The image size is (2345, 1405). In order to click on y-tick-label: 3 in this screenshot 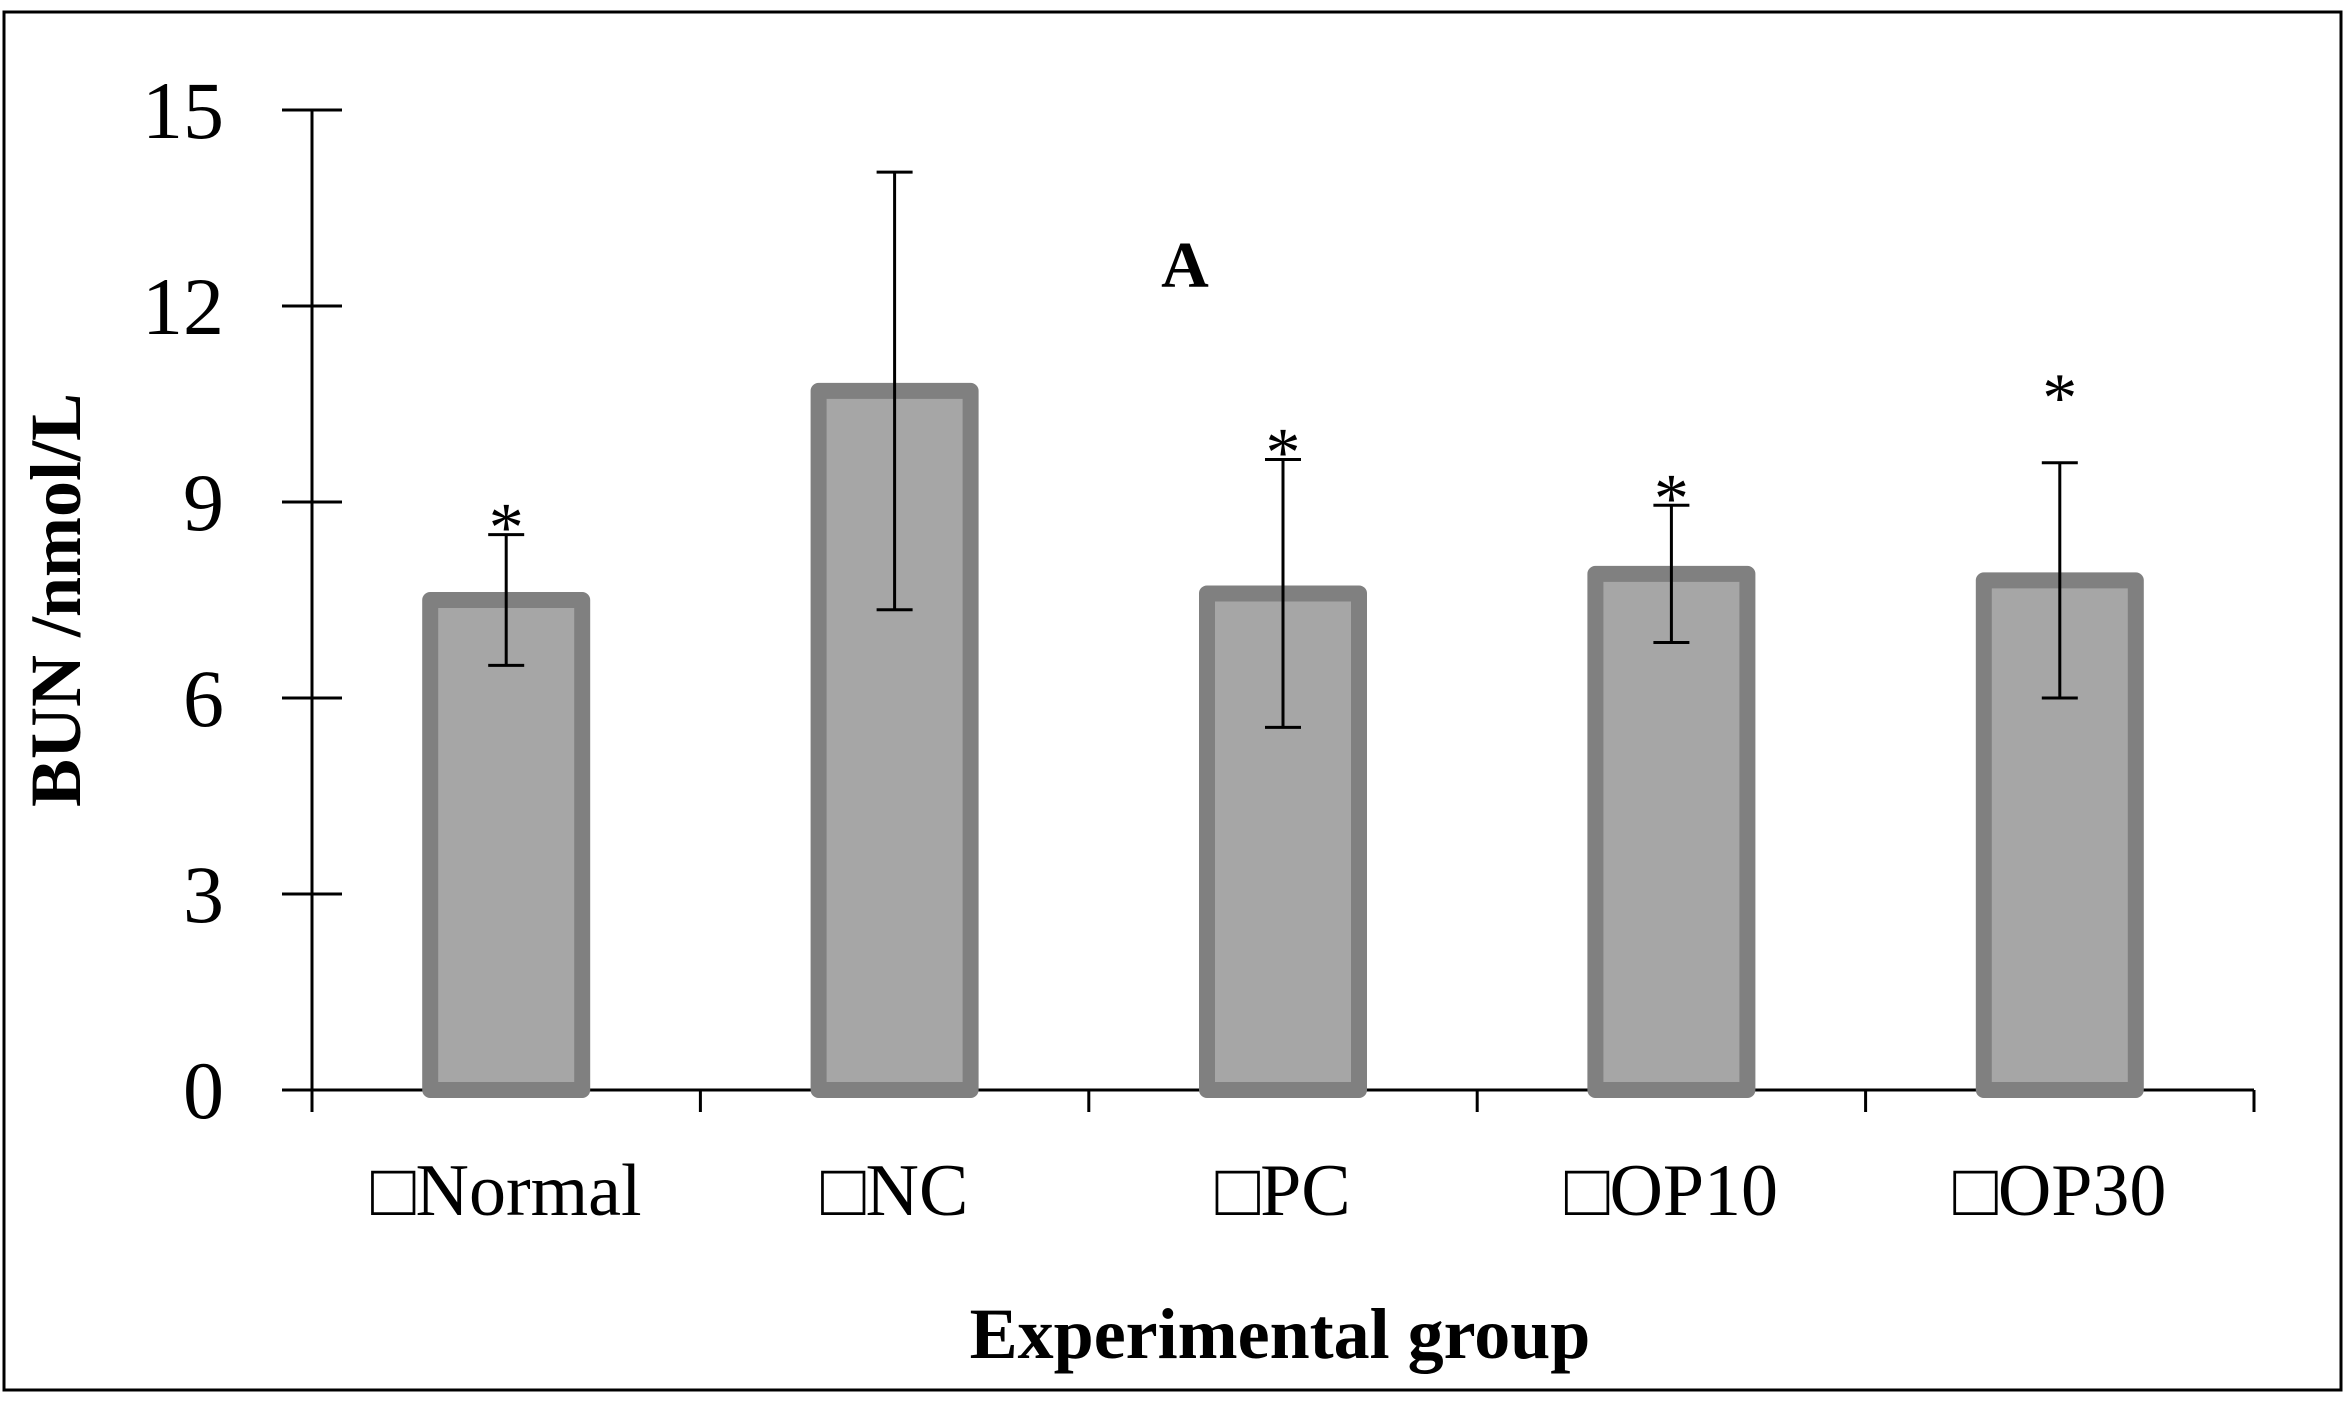, I will do `click(203, 894)`.